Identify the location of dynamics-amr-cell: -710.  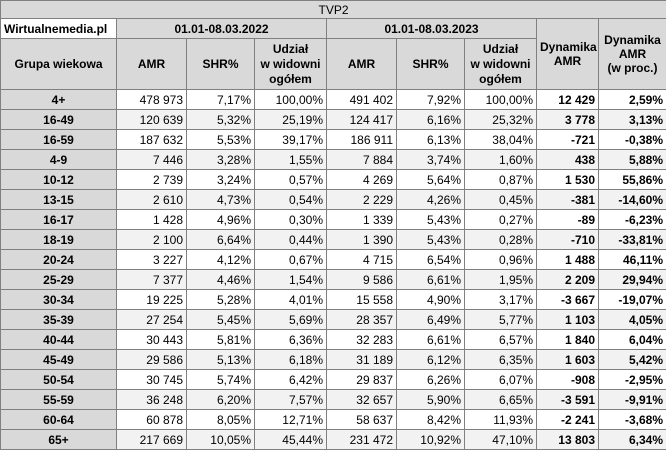
(568, 240).